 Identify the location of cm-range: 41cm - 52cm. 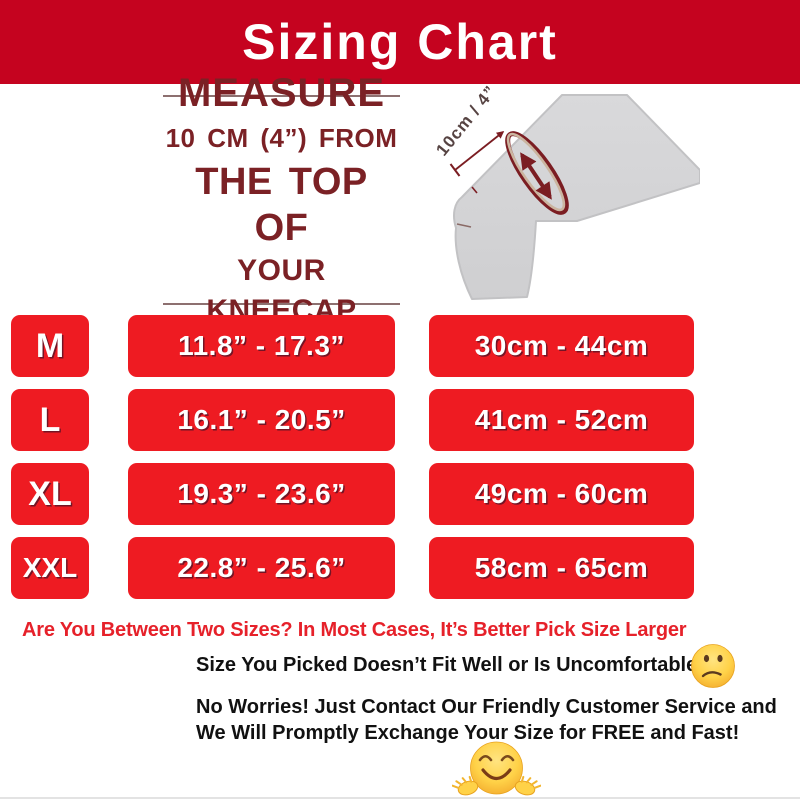
(561, 420).